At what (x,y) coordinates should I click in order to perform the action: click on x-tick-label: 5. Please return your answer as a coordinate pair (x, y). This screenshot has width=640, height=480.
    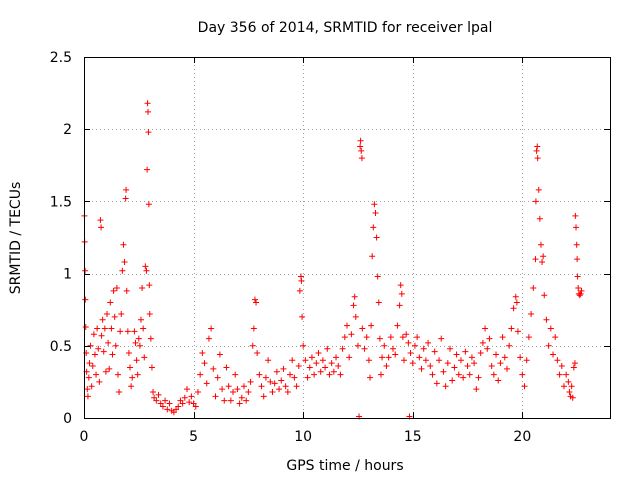
    Looking at the image, I should click on (193, 437).